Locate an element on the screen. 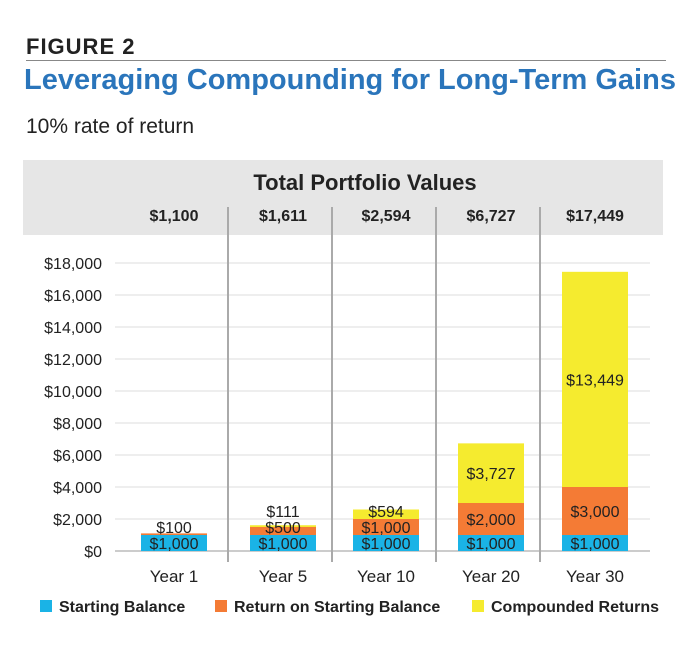  y-tick-label: $6,000 is located at coordinates (77, 456).